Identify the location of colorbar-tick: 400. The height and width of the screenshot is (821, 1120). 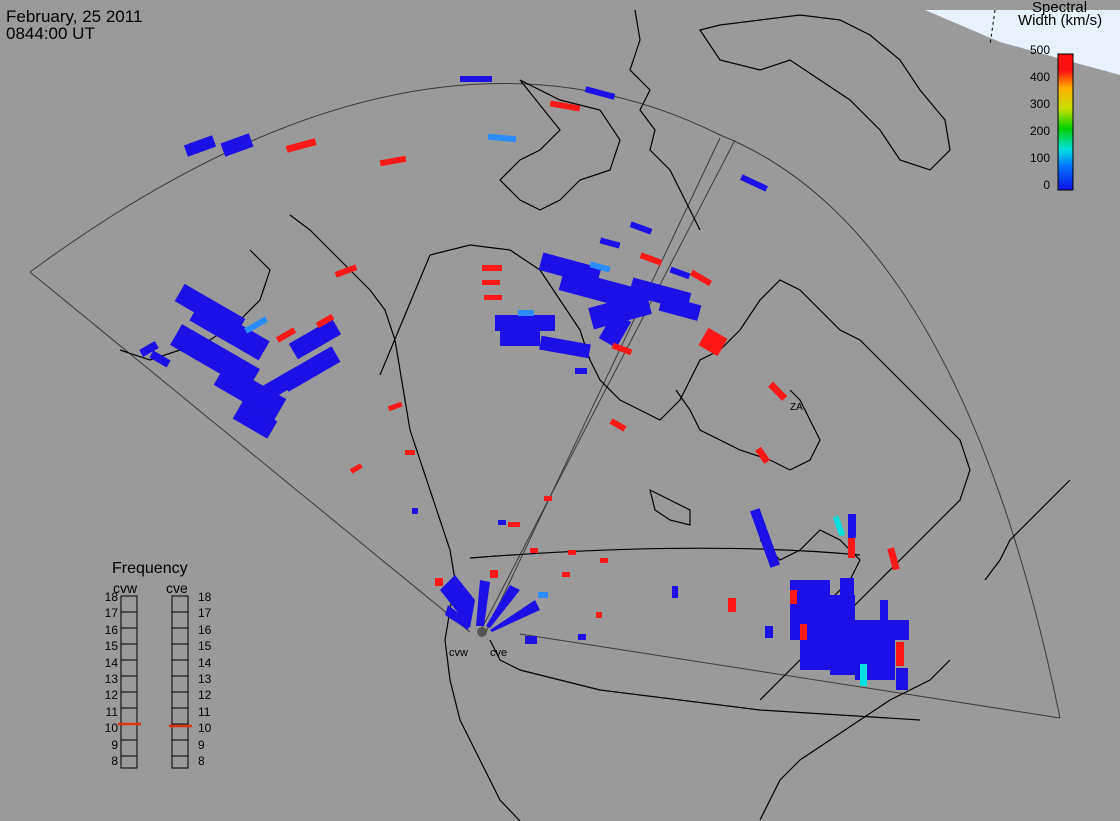
(1039, 77).